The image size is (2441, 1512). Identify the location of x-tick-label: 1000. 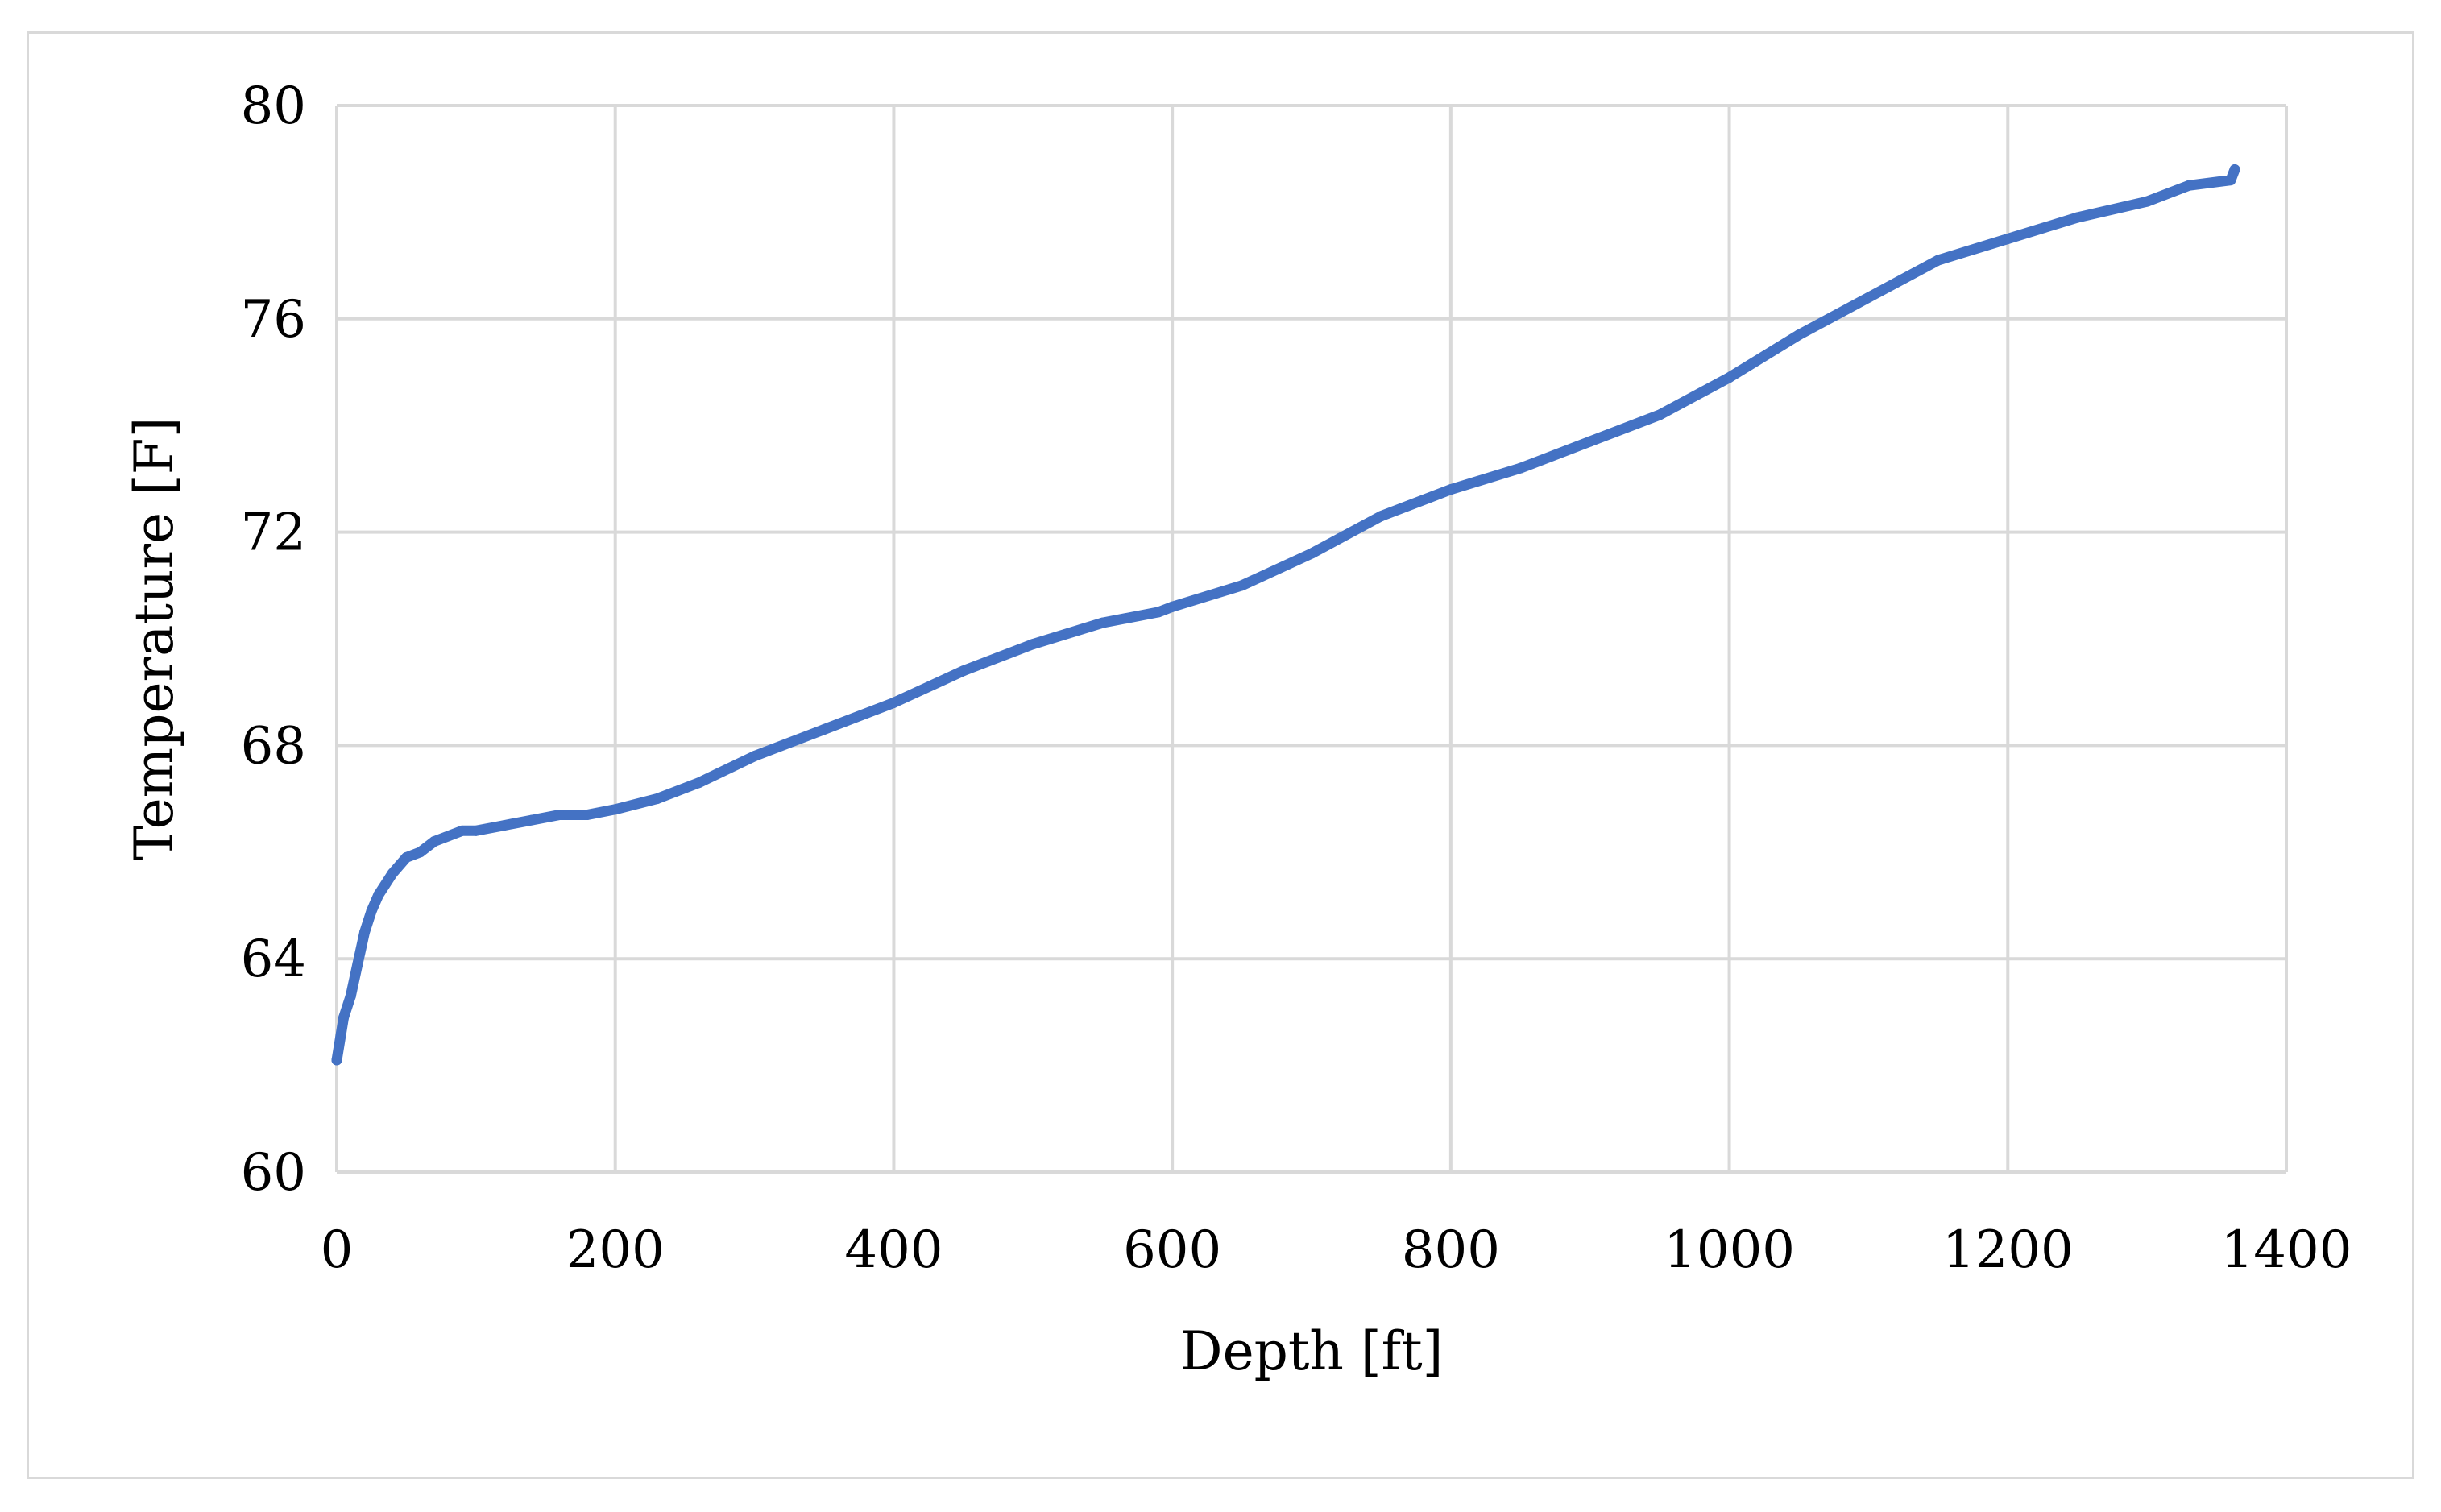
(1729, 1250).